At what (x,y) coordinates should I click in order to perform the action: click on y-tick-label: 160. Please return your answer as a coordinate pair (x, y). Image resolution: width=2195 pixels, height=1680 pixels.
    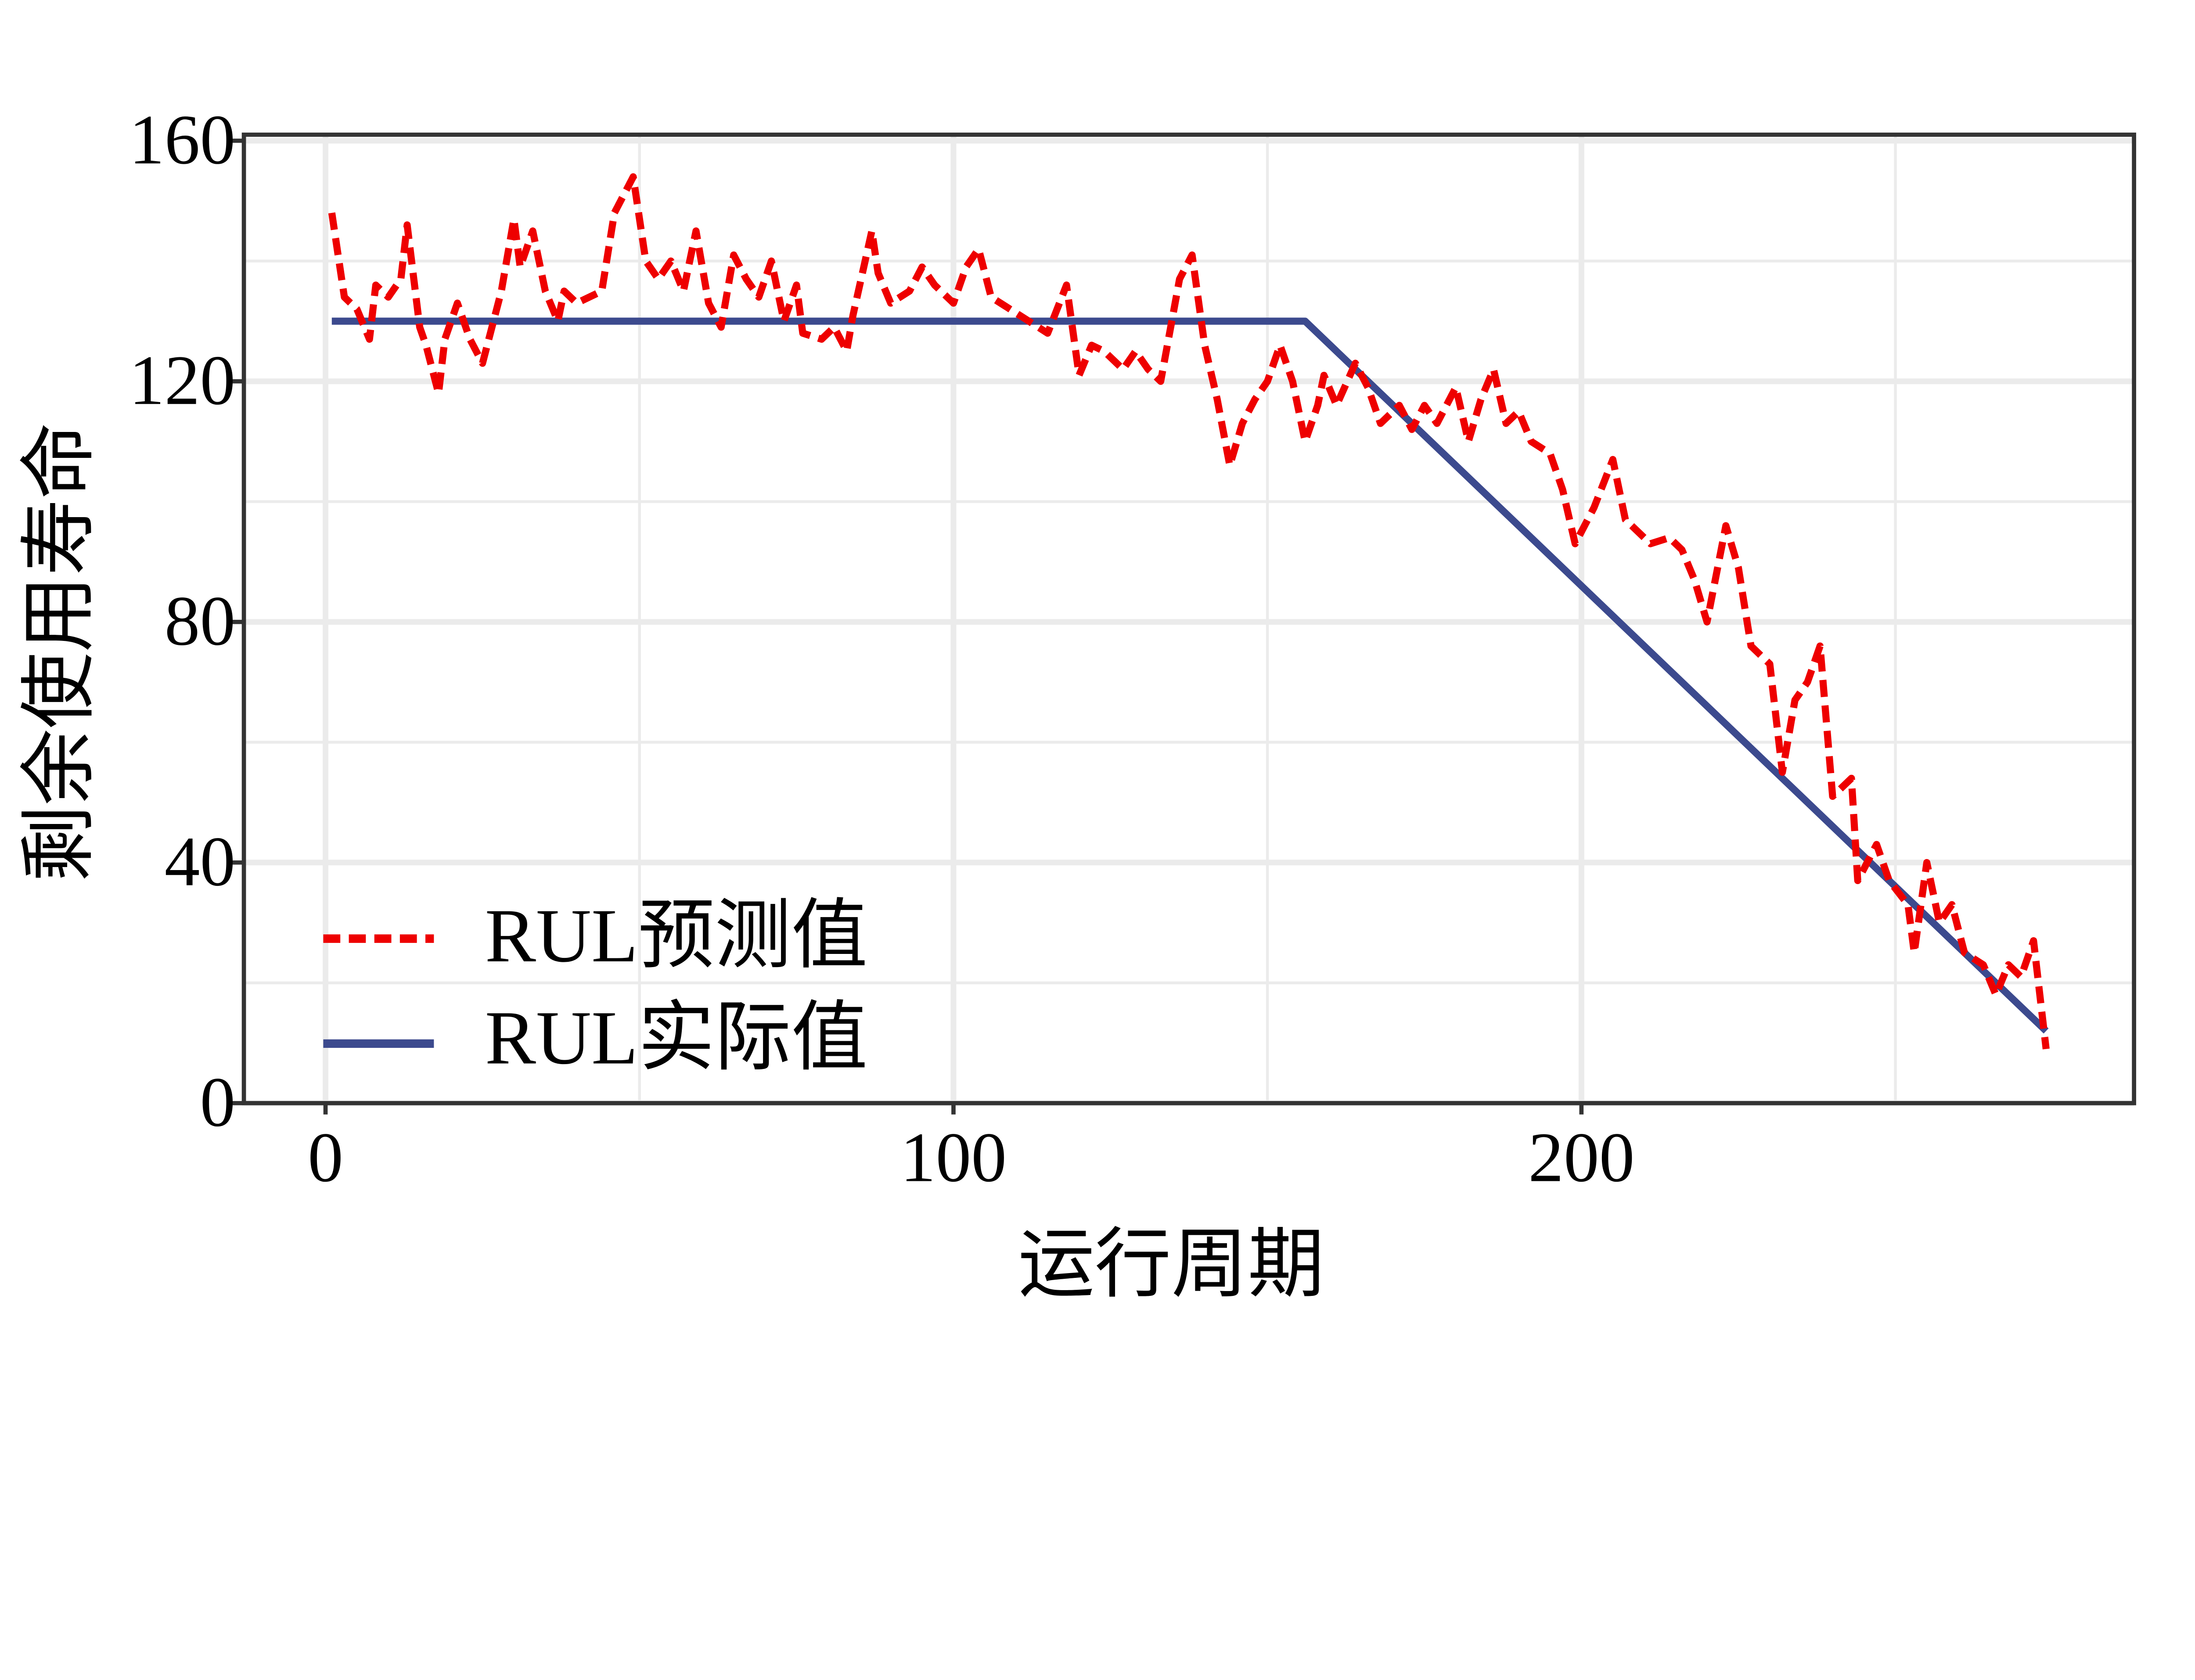
    Looking at the image, I should click on (182, 139).